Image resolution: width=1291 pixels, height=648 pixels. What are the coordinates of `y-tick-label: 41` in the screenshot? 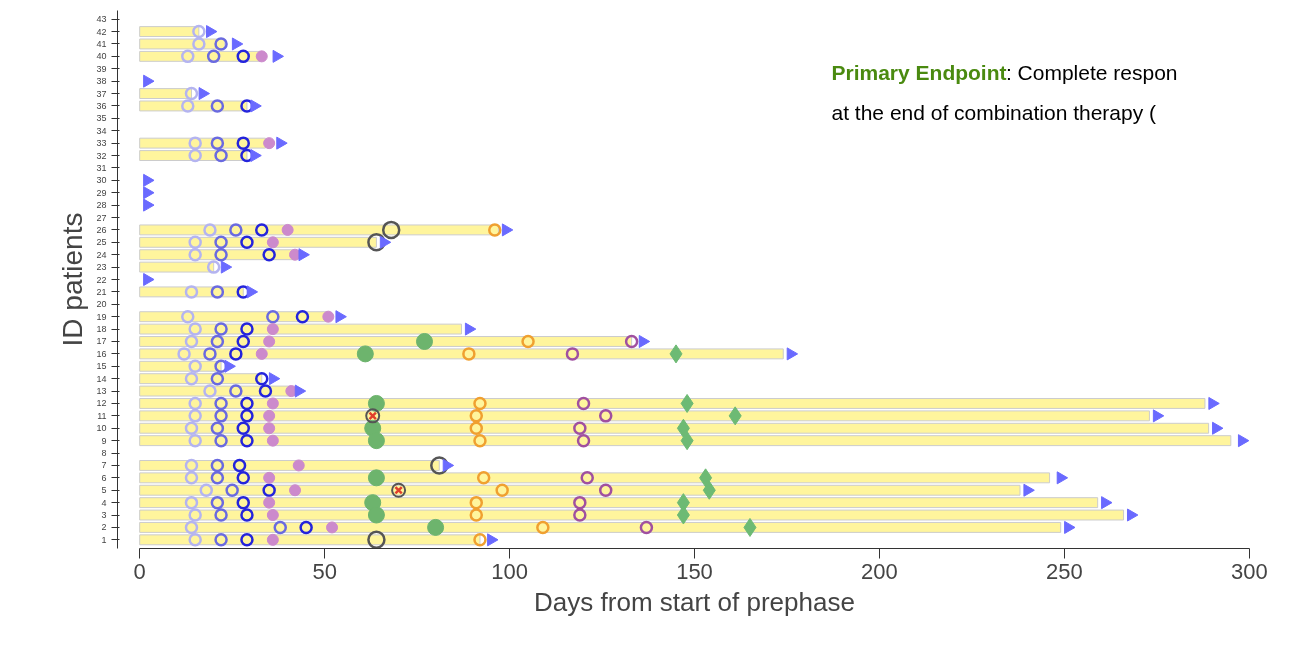 It's located at (101, 43).